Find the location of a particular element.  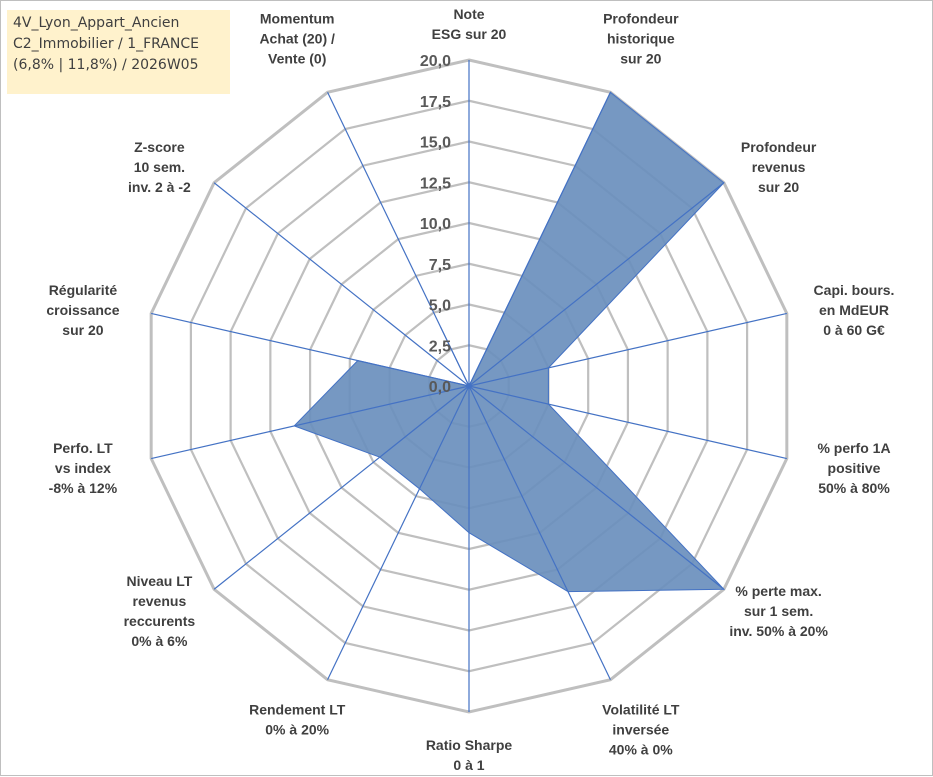

axis-label: Note ESG sur 20 is located at coordinates (469, 24).